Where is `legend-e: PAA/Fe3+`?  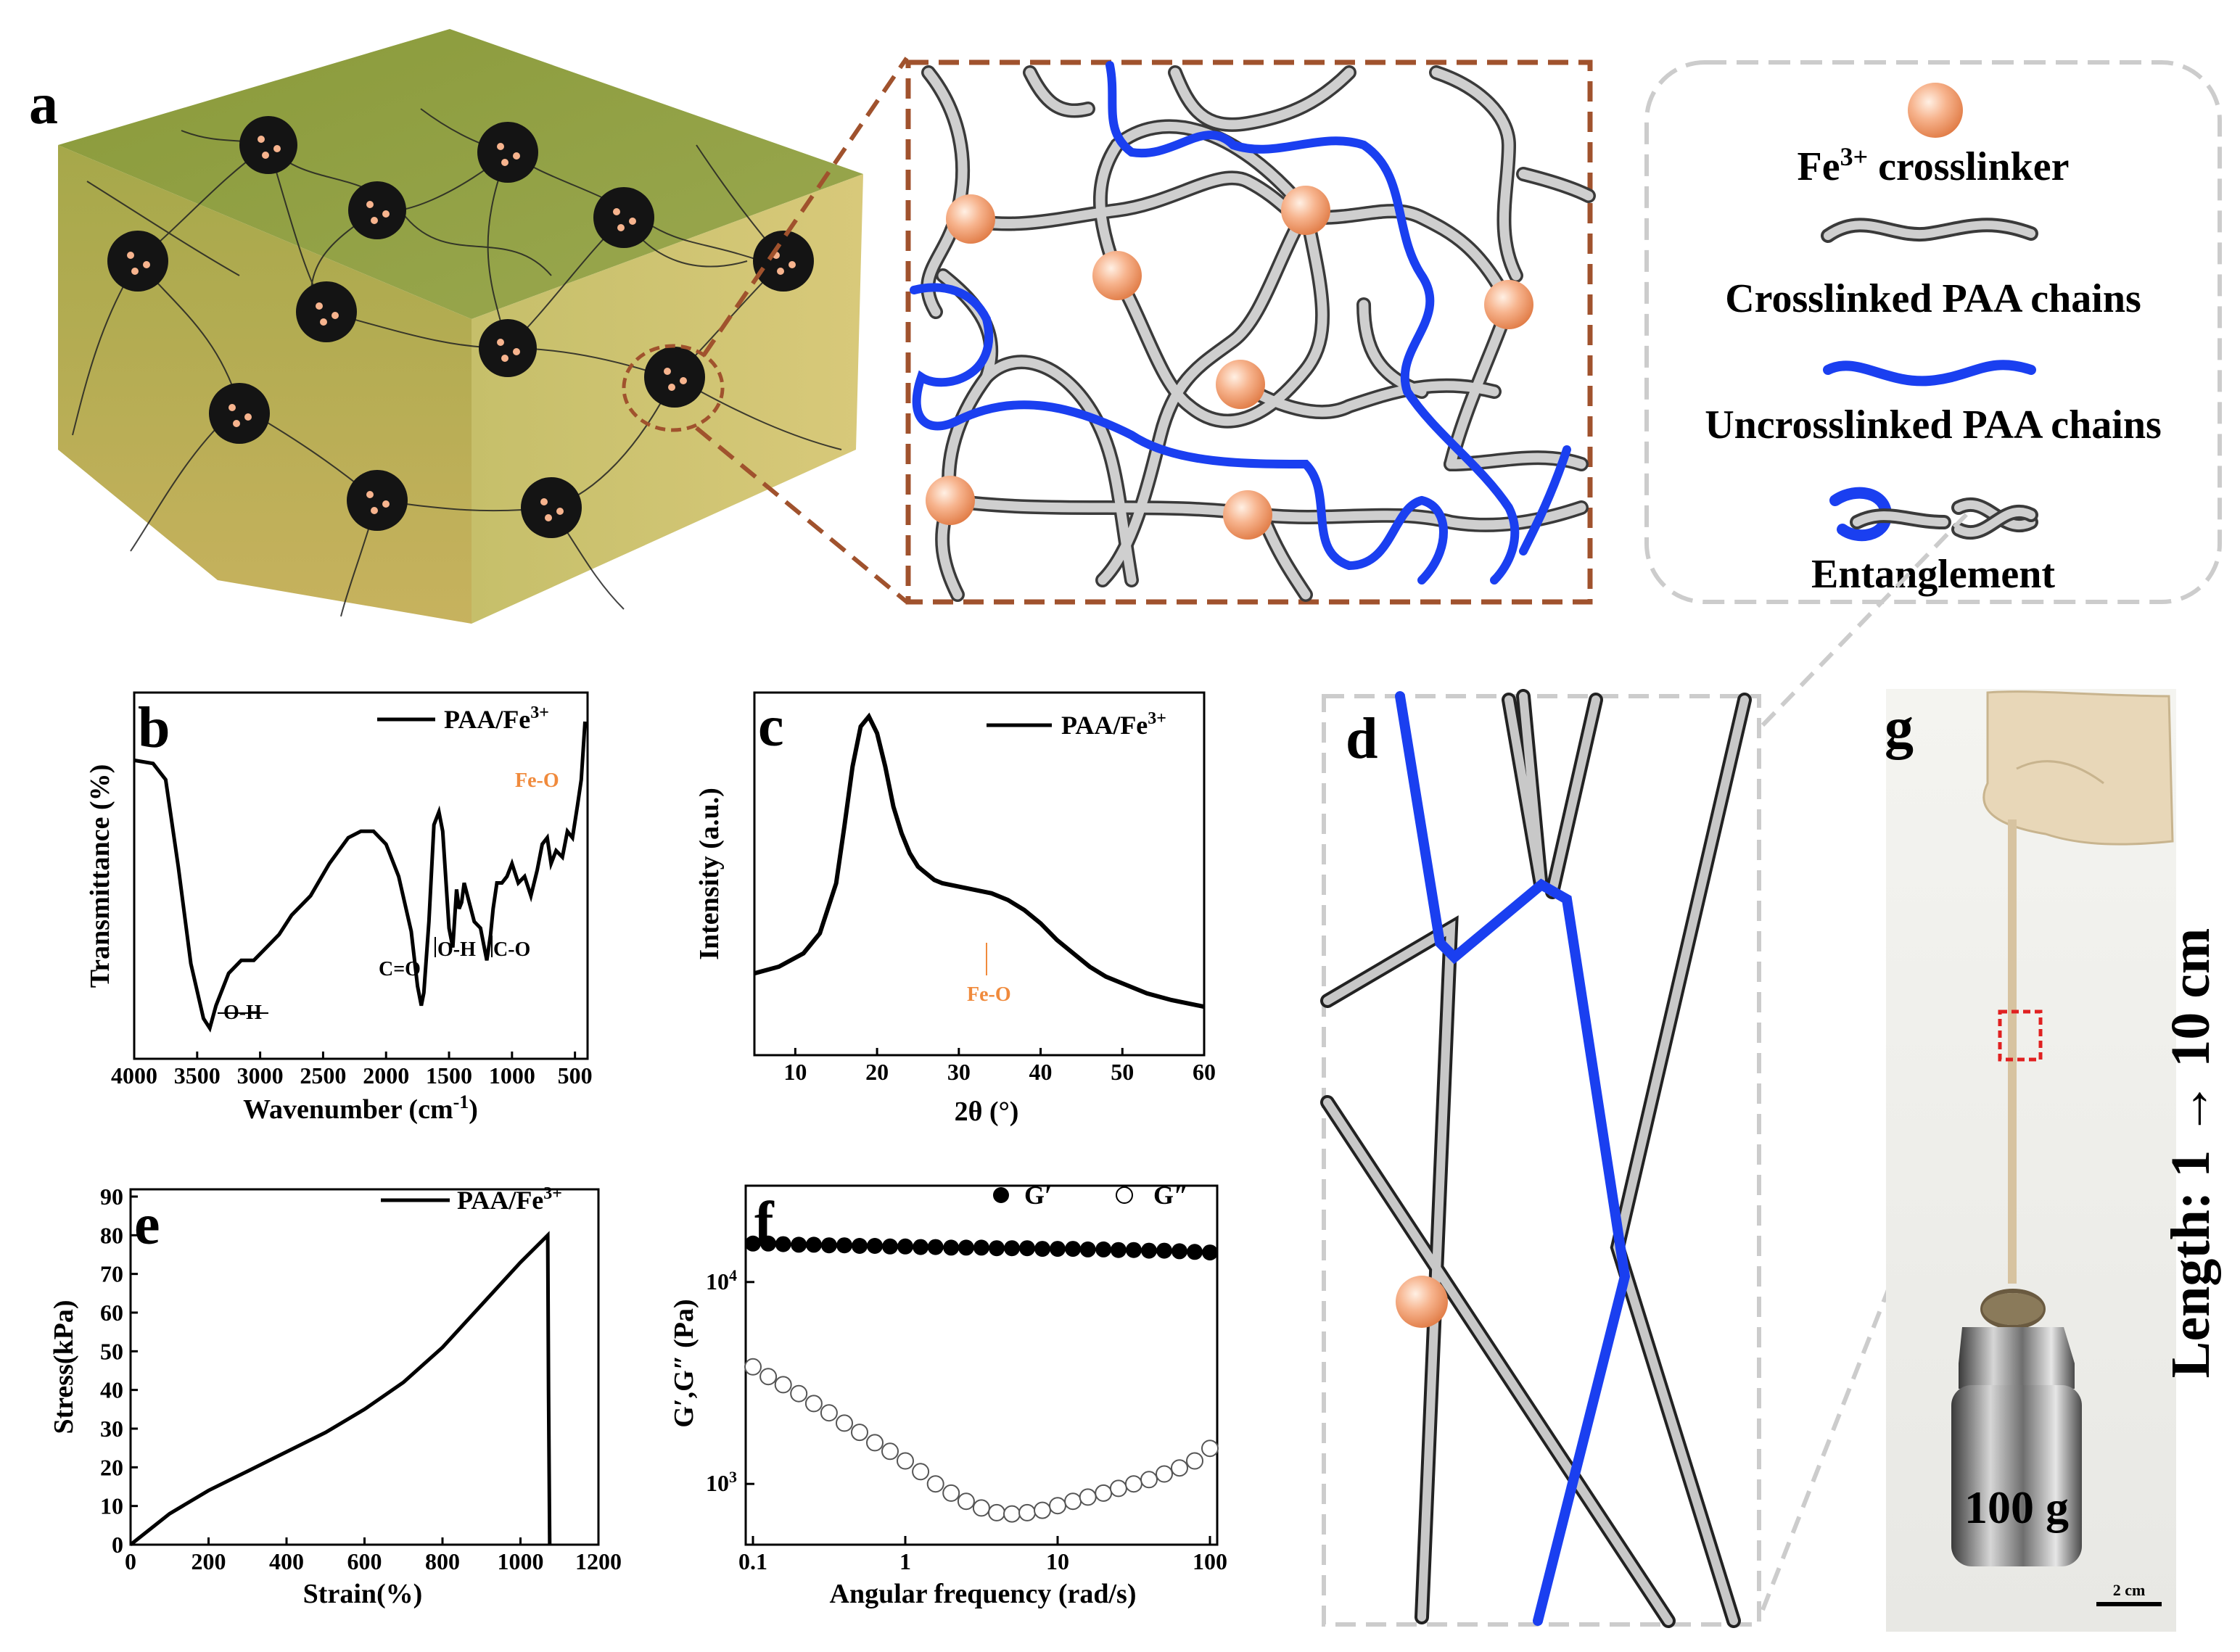
legend-e: PAA/Fe3+ is located at coordinates (509, 1199).